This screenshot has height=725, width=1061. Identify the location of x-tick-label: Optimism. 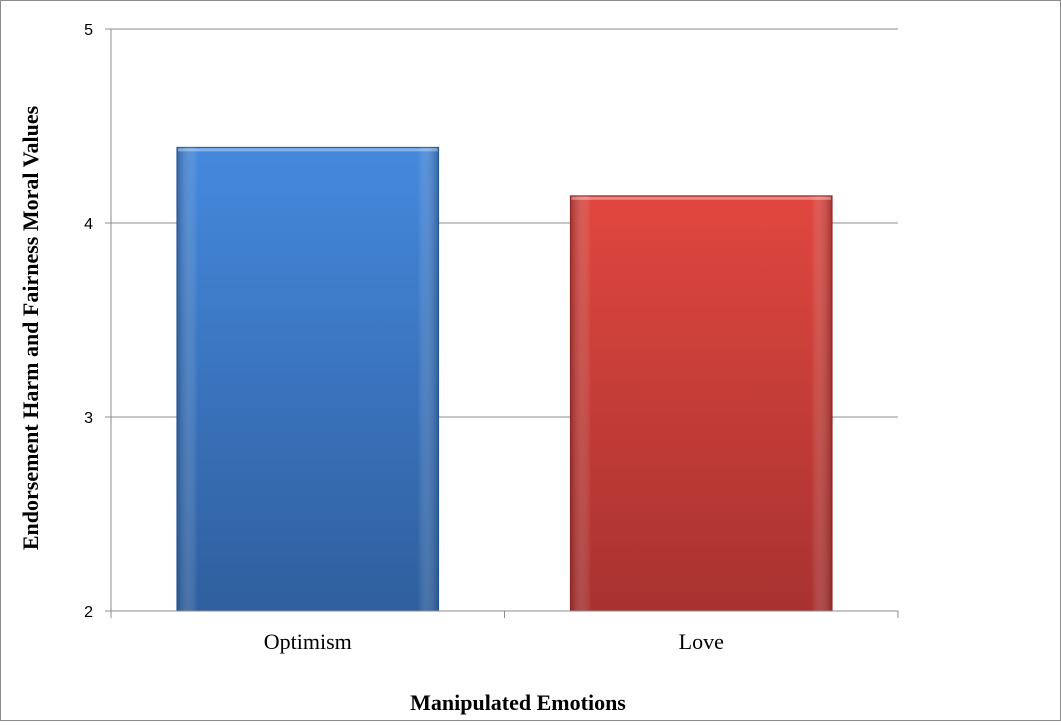
(308, 641).